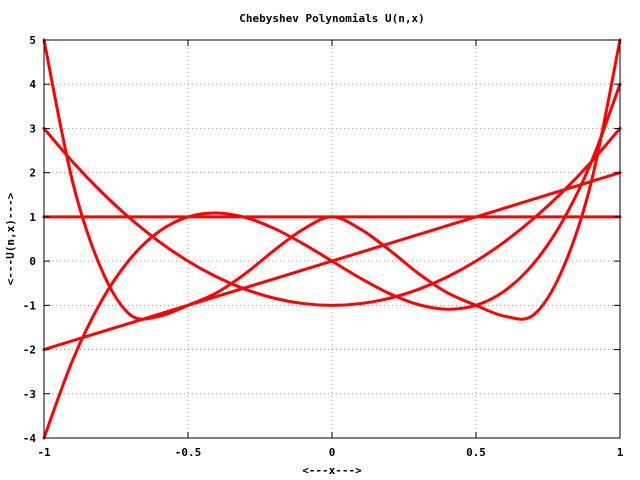 This screenshot has height=480, width=640. What do you see at coordinates (32, 173) in the screenshot?
I see `y-tick-label: 2` at bounding box center [32, 173].